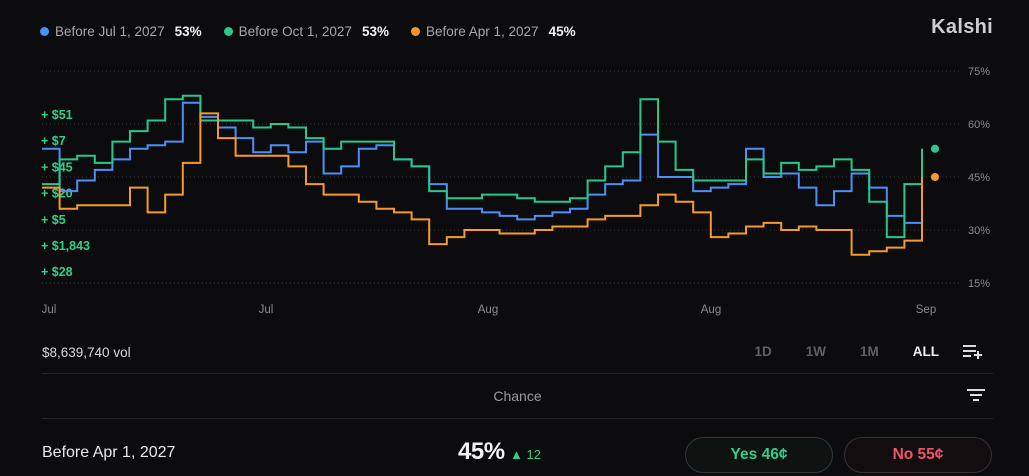  Describe the element at coordinates (57, 167) in the screenshot. I see `trade-annotation: + $45` at that location.